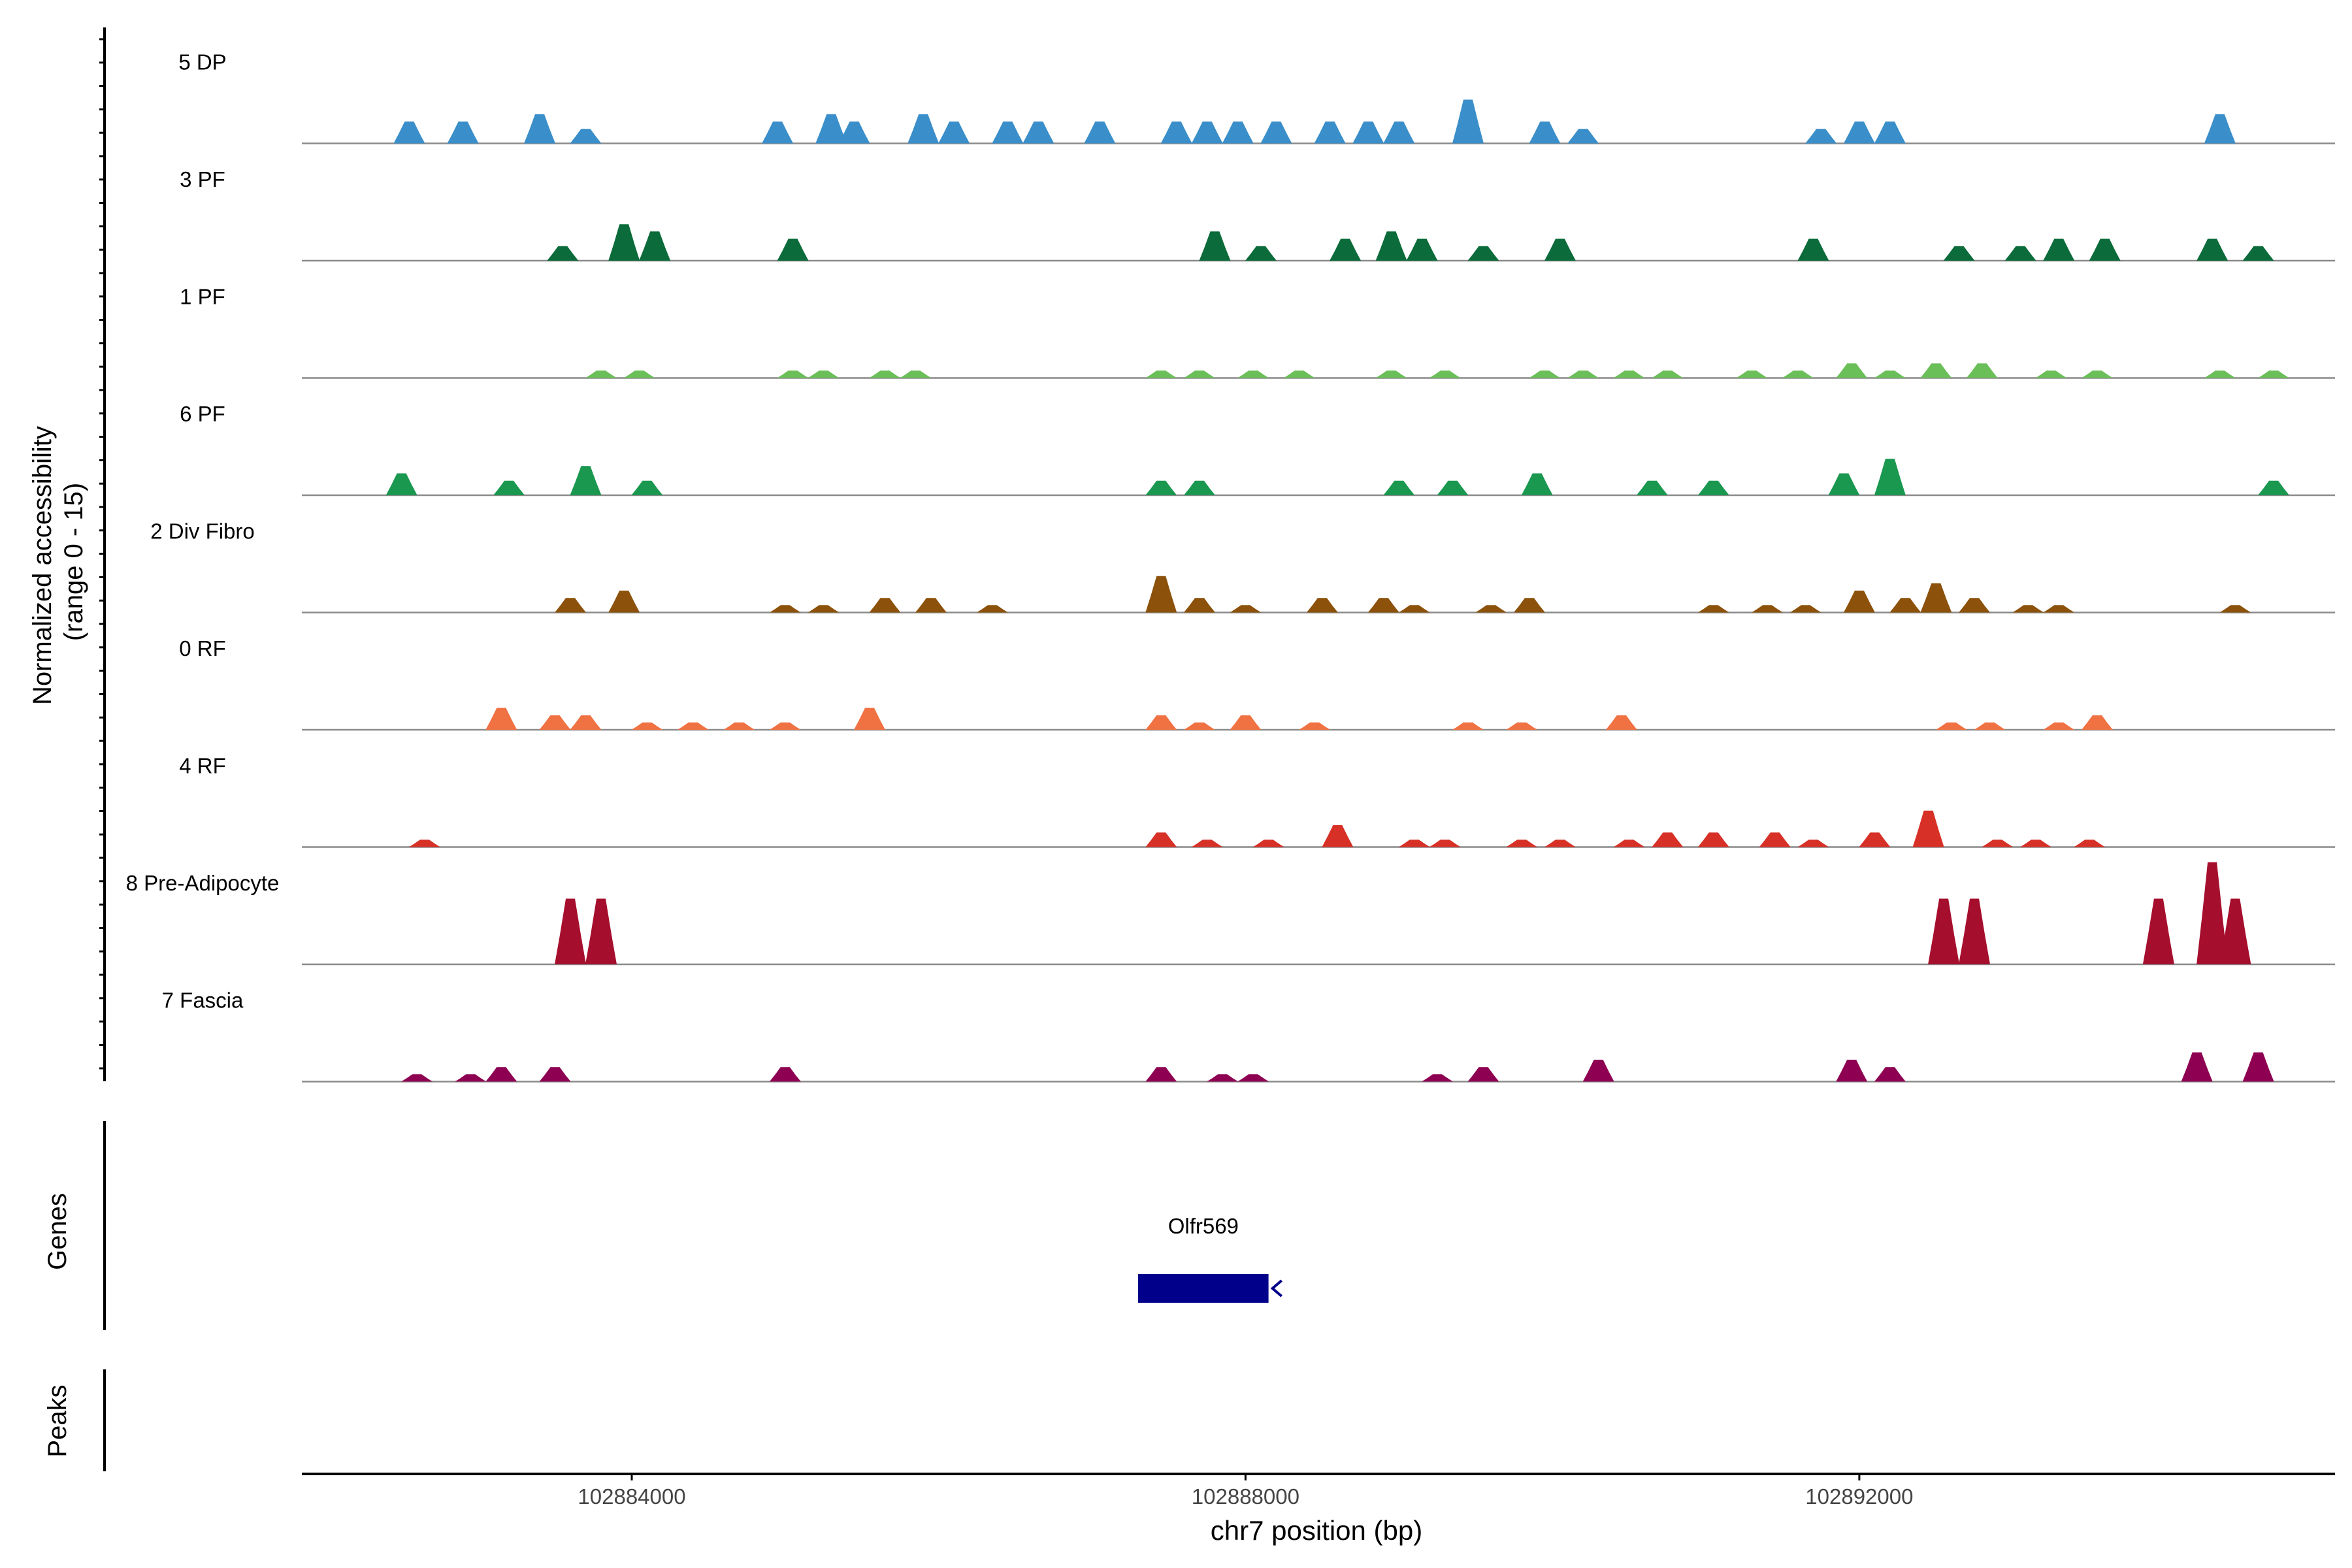 This screenshot has width=2352, height=1568. Describe the element at coordinates (202, 648) in the screenshot. I see `track-label: 0 RF` at that location.